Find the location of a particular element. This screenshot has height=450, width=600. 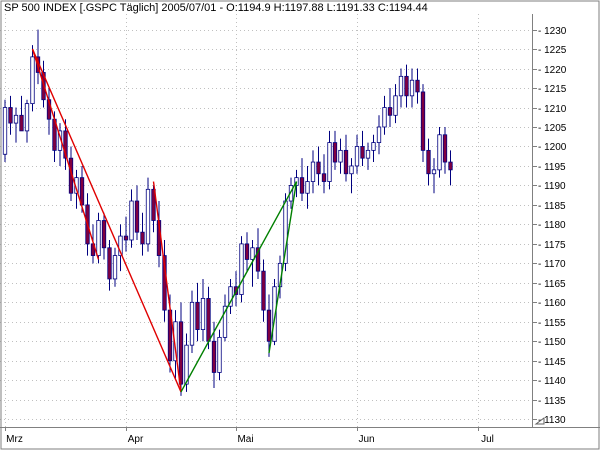

y-tick-label: - 1225 is located at coordinates (552, 50).